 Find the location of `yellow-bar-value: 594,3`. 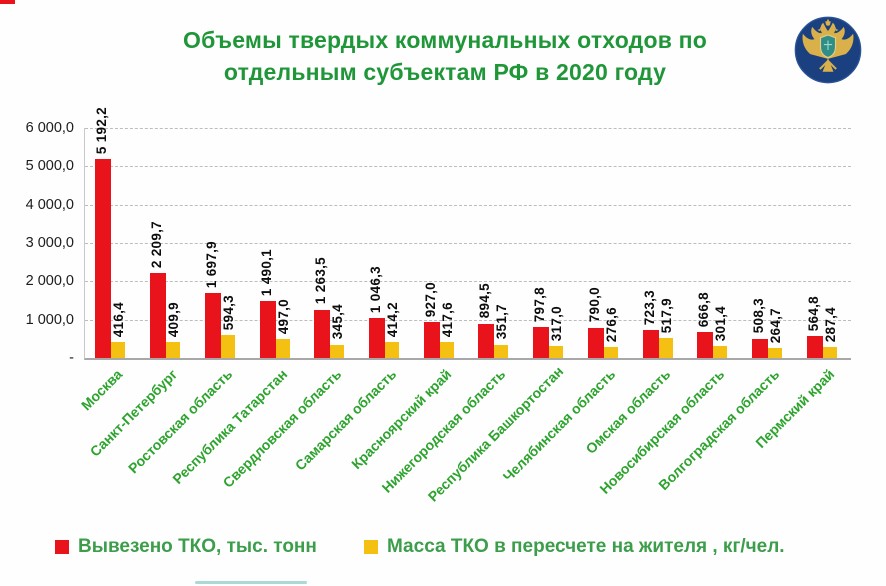

yellow-bar-value: 594,3 is located at coordinates (228, 312).